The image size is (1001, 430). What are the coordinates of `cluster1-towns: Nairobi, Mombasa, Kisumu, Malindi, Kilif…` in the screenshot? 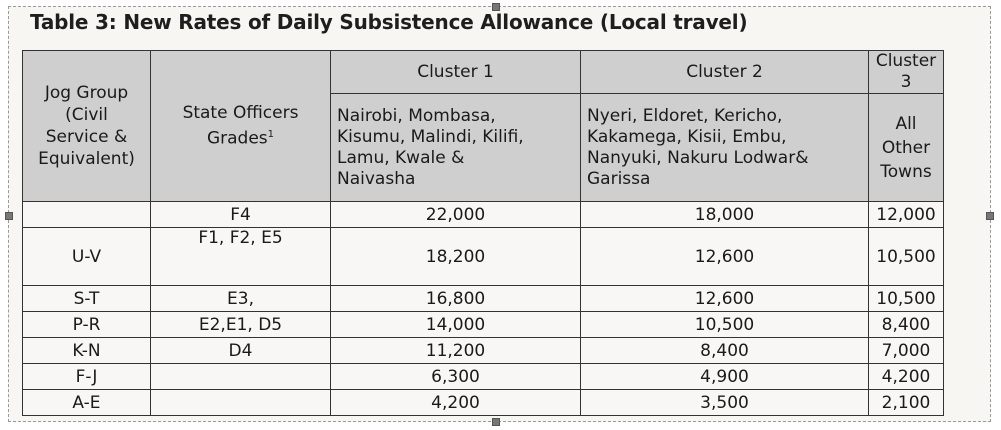 It's located at (455, 147).